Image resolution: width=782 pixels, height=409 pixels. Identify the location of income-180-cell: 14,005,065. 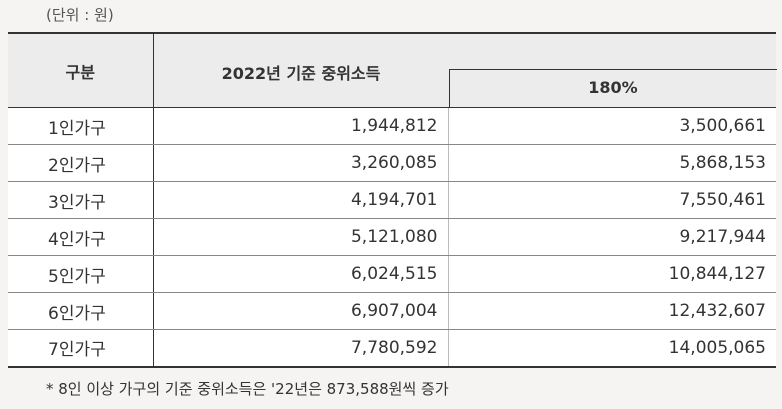
(612, 348).